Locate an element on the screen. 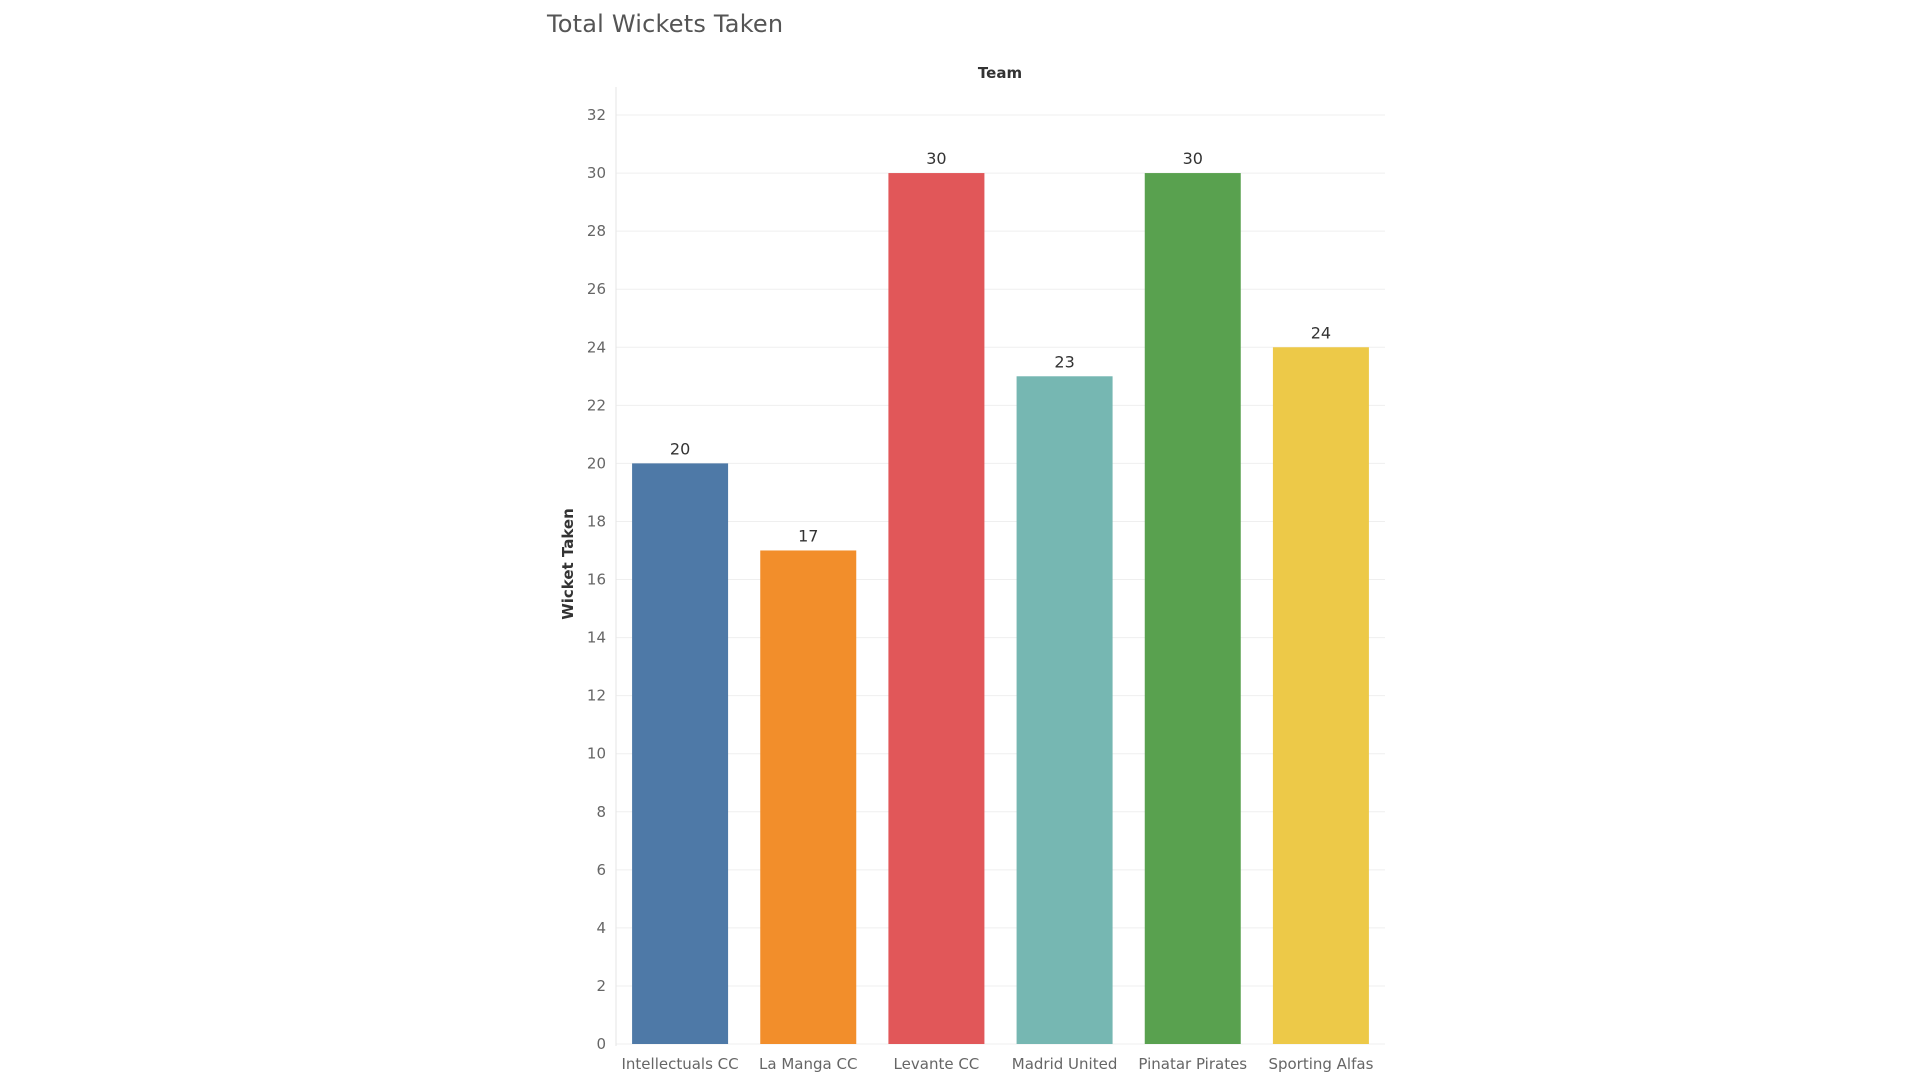  y-axis-title: Wicket Taken is located at coordinates (568, 564).